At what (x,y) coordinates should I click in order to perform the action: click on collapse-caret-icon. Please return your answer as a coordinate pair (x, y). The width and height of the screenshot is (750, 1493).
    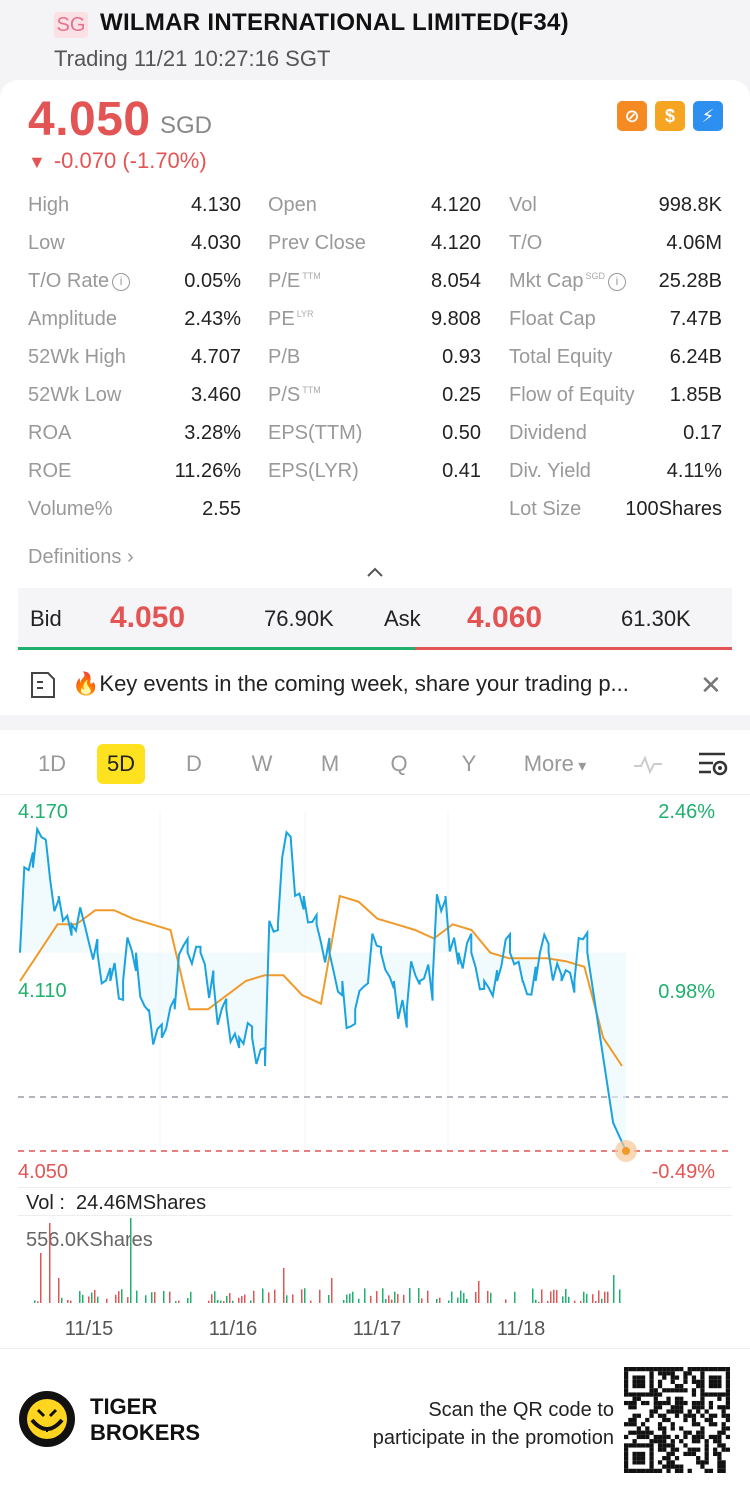
    Looking at the image, I should click on (375, 572).